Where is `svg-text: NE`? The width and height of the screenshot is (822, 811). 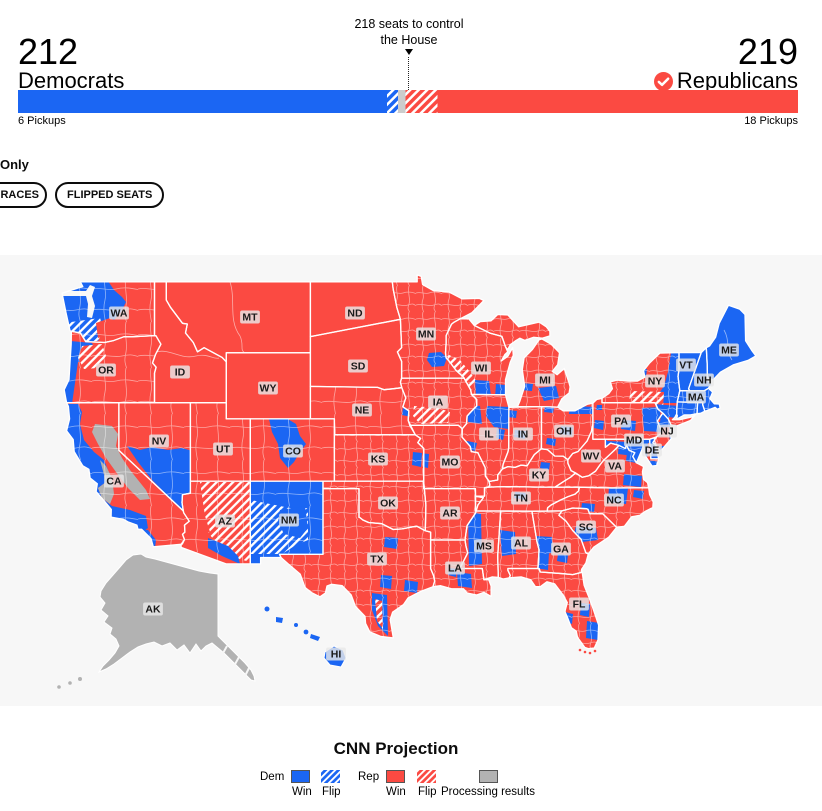 svg-text: NE is located at coordinates (362, 411).